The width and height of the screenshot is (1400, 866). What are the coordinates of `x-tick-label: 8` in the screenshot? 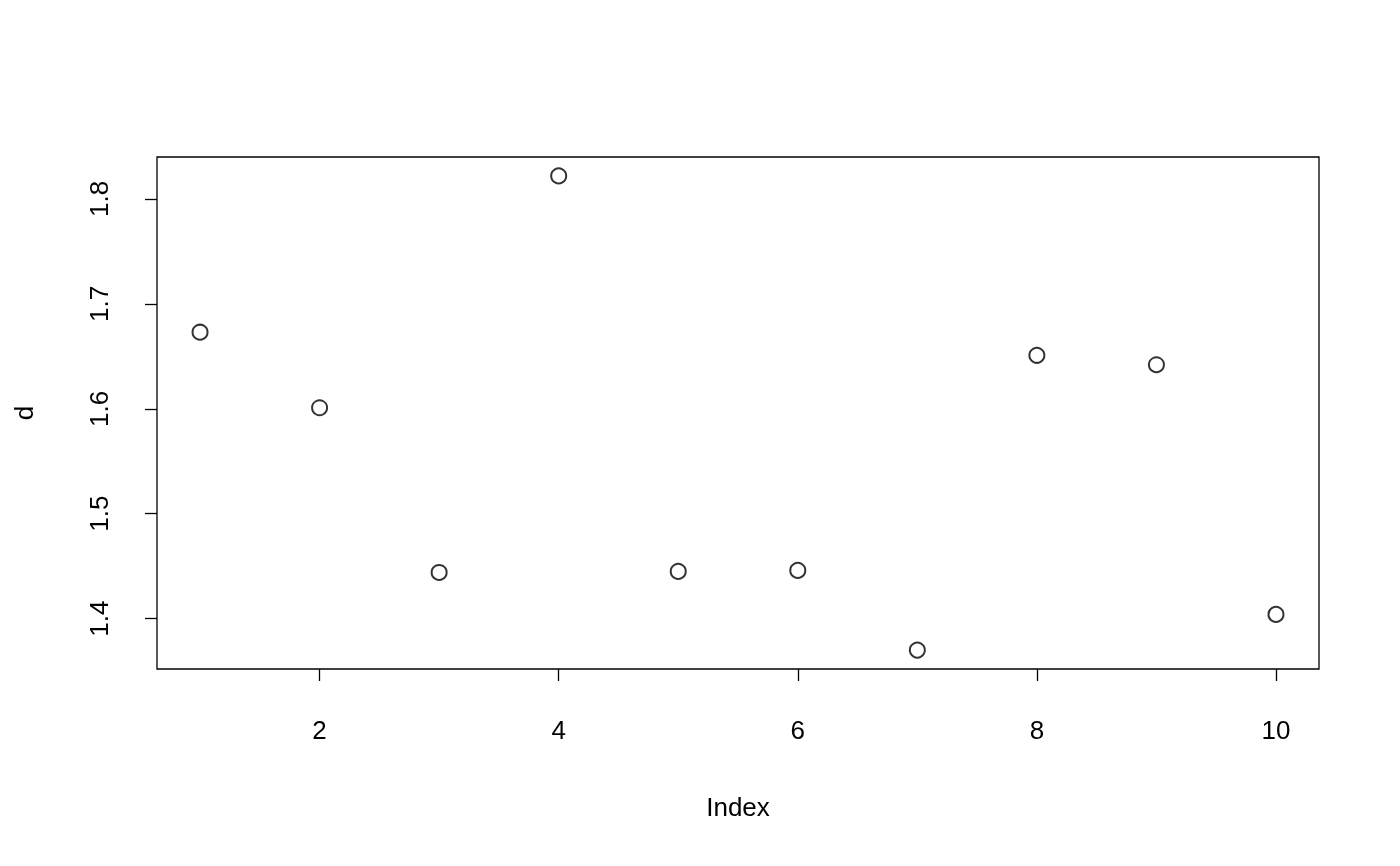 It's located at (1037, 730).